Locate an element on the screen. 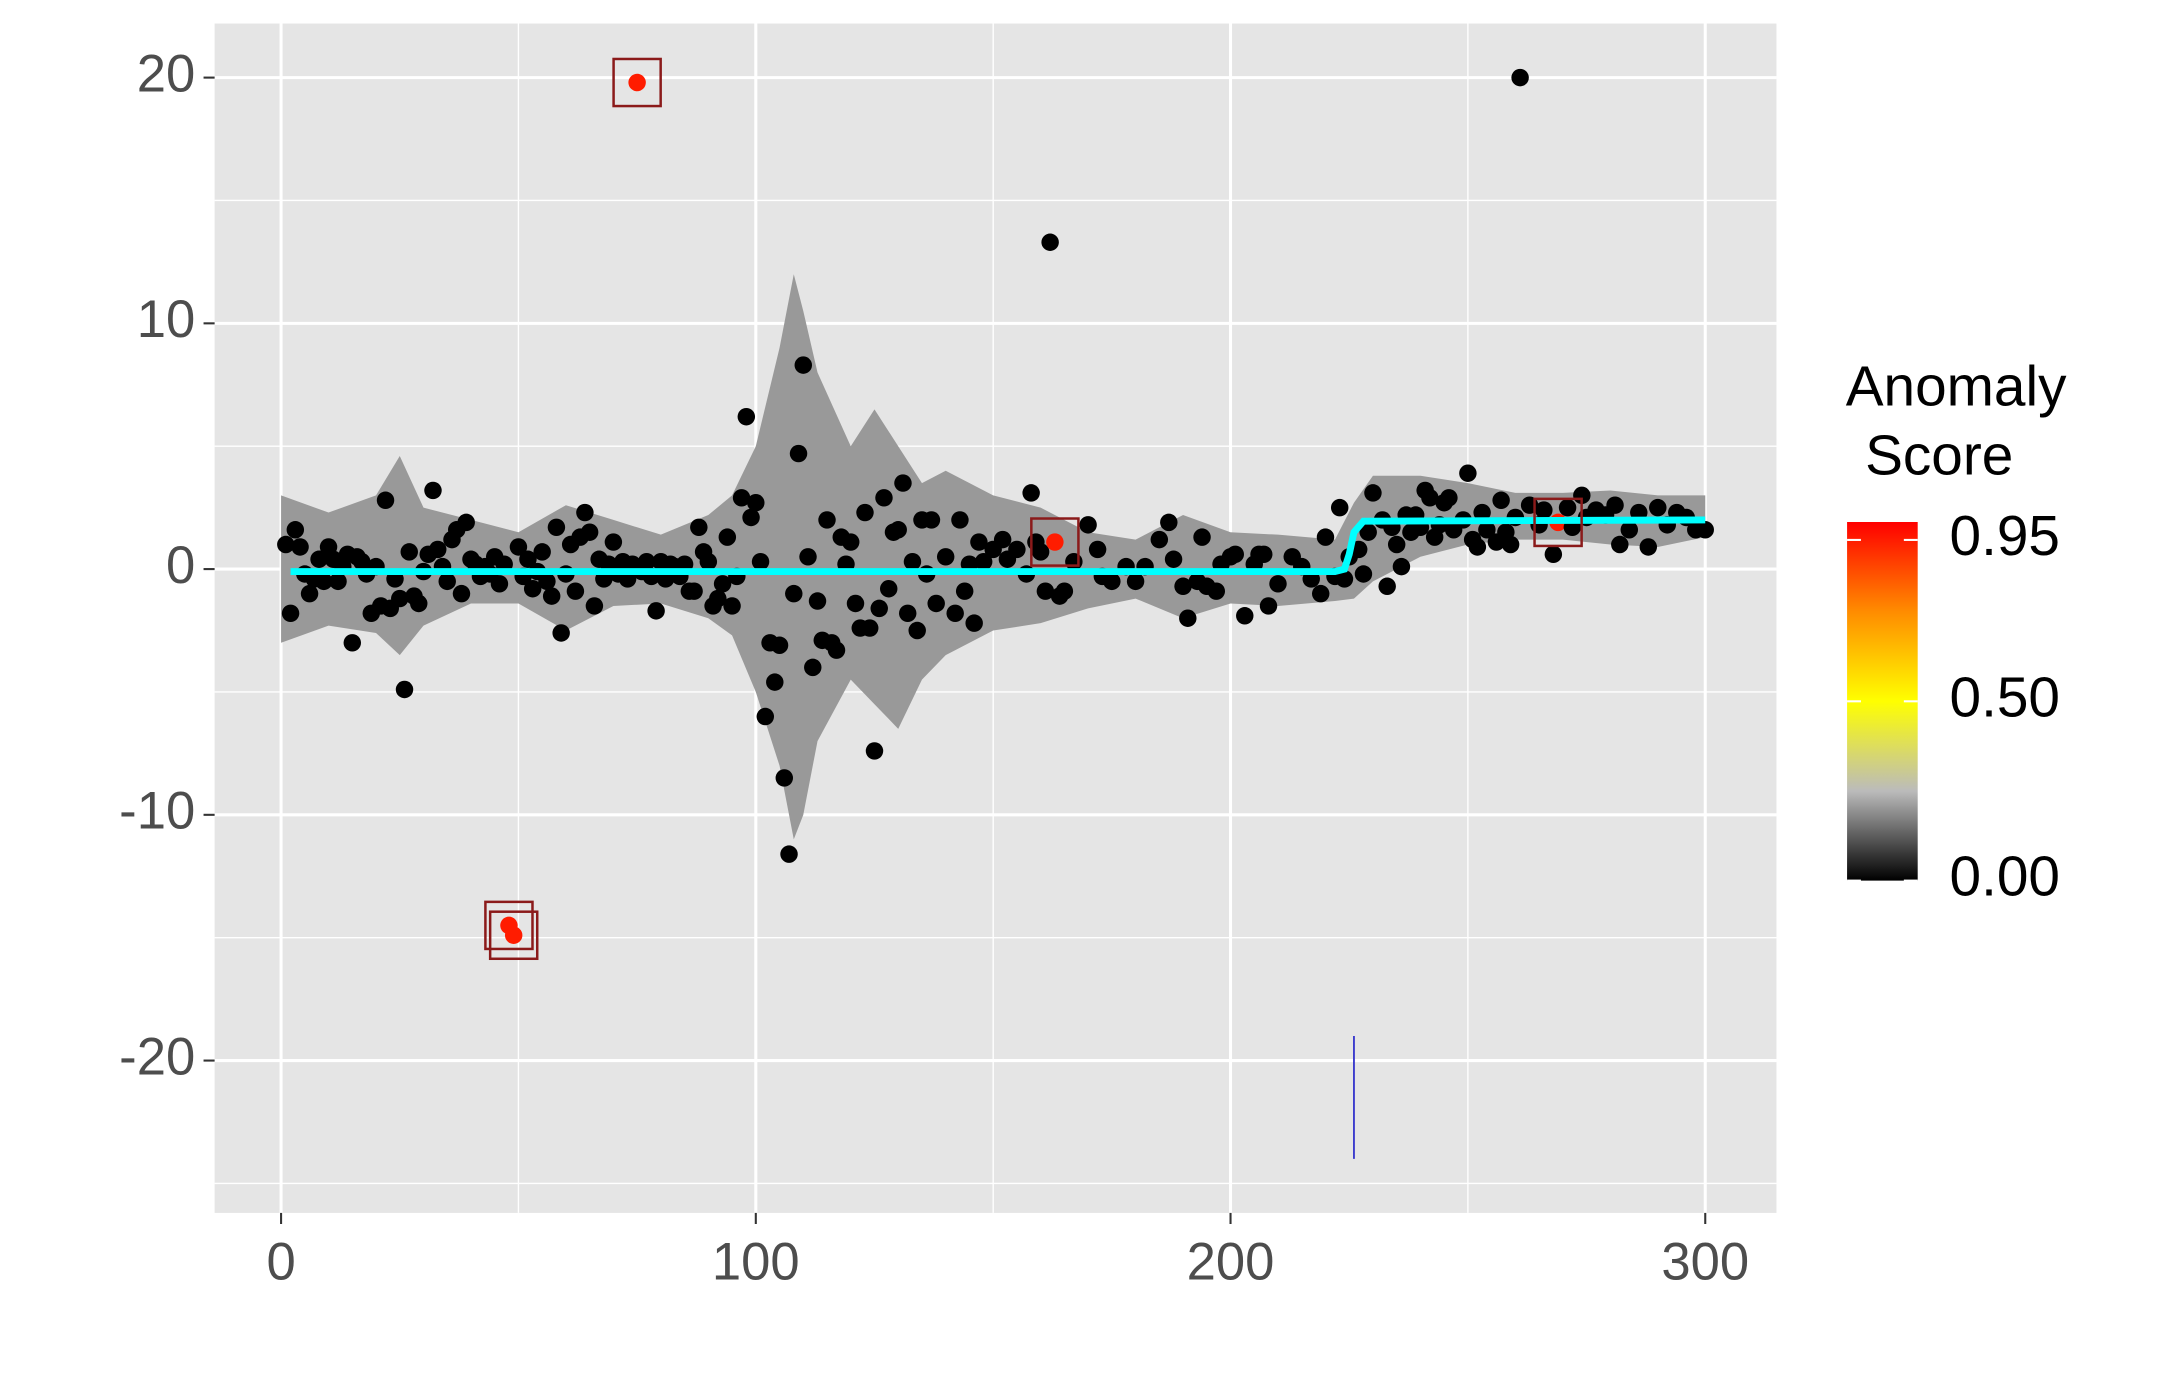  y-tick-label: 20 is located at coordinates (166, 73).